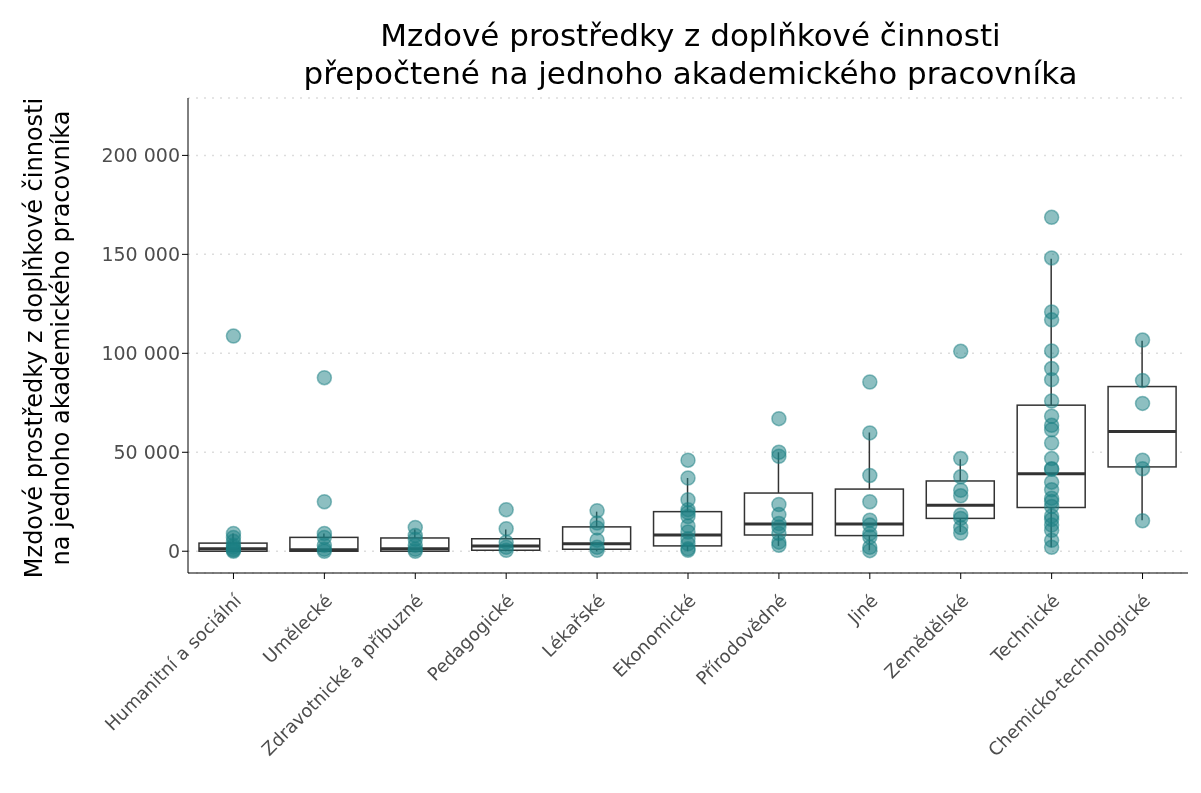 Image resolution: width=1201 pixels, height=793 pixels. What do you see at coordinates (140, 155) in the screenshot?
I see `y-tick-label: 200 000` at bounding box center [140, 155].